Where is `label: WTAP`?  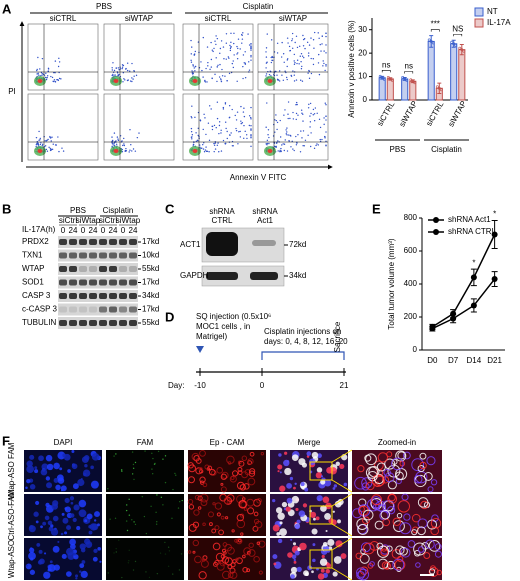 label: WTAP is located at coordinates (33, 268).